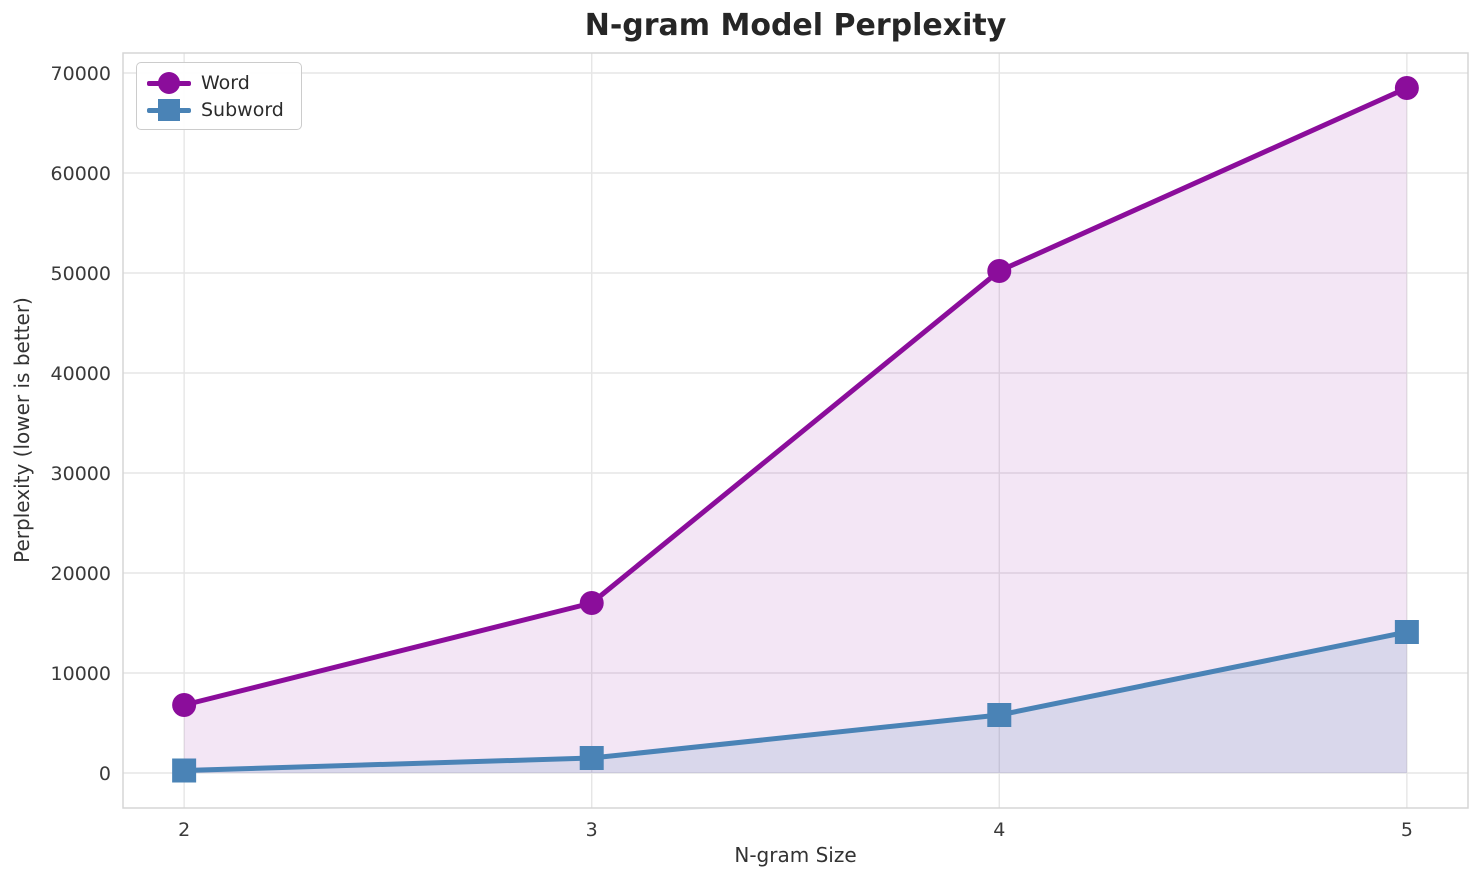 The width and height of the screenshot is (1484, 885). I want to click on y-tick-label: 40000, so click(81, 374).